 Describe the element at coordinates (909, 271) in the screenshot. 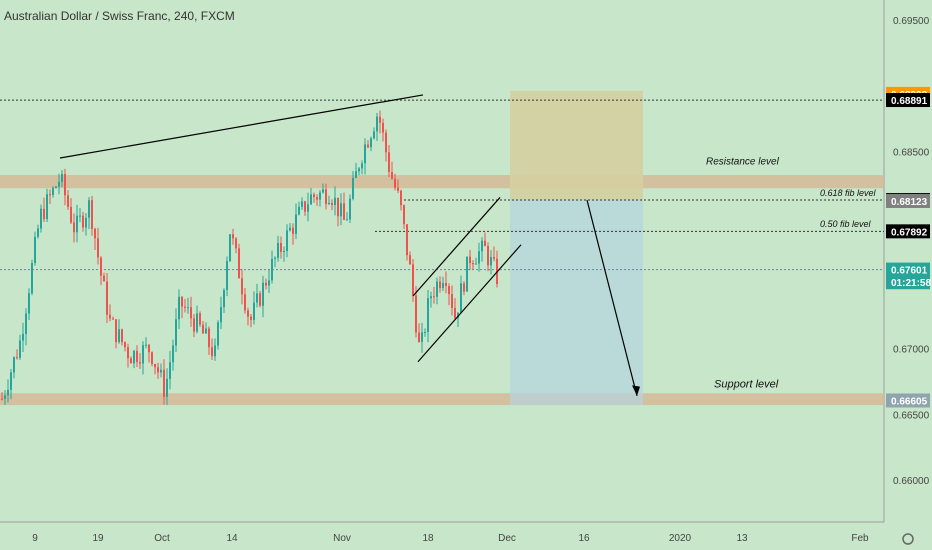

I see `price-badge-text: 0.67601` at that location.